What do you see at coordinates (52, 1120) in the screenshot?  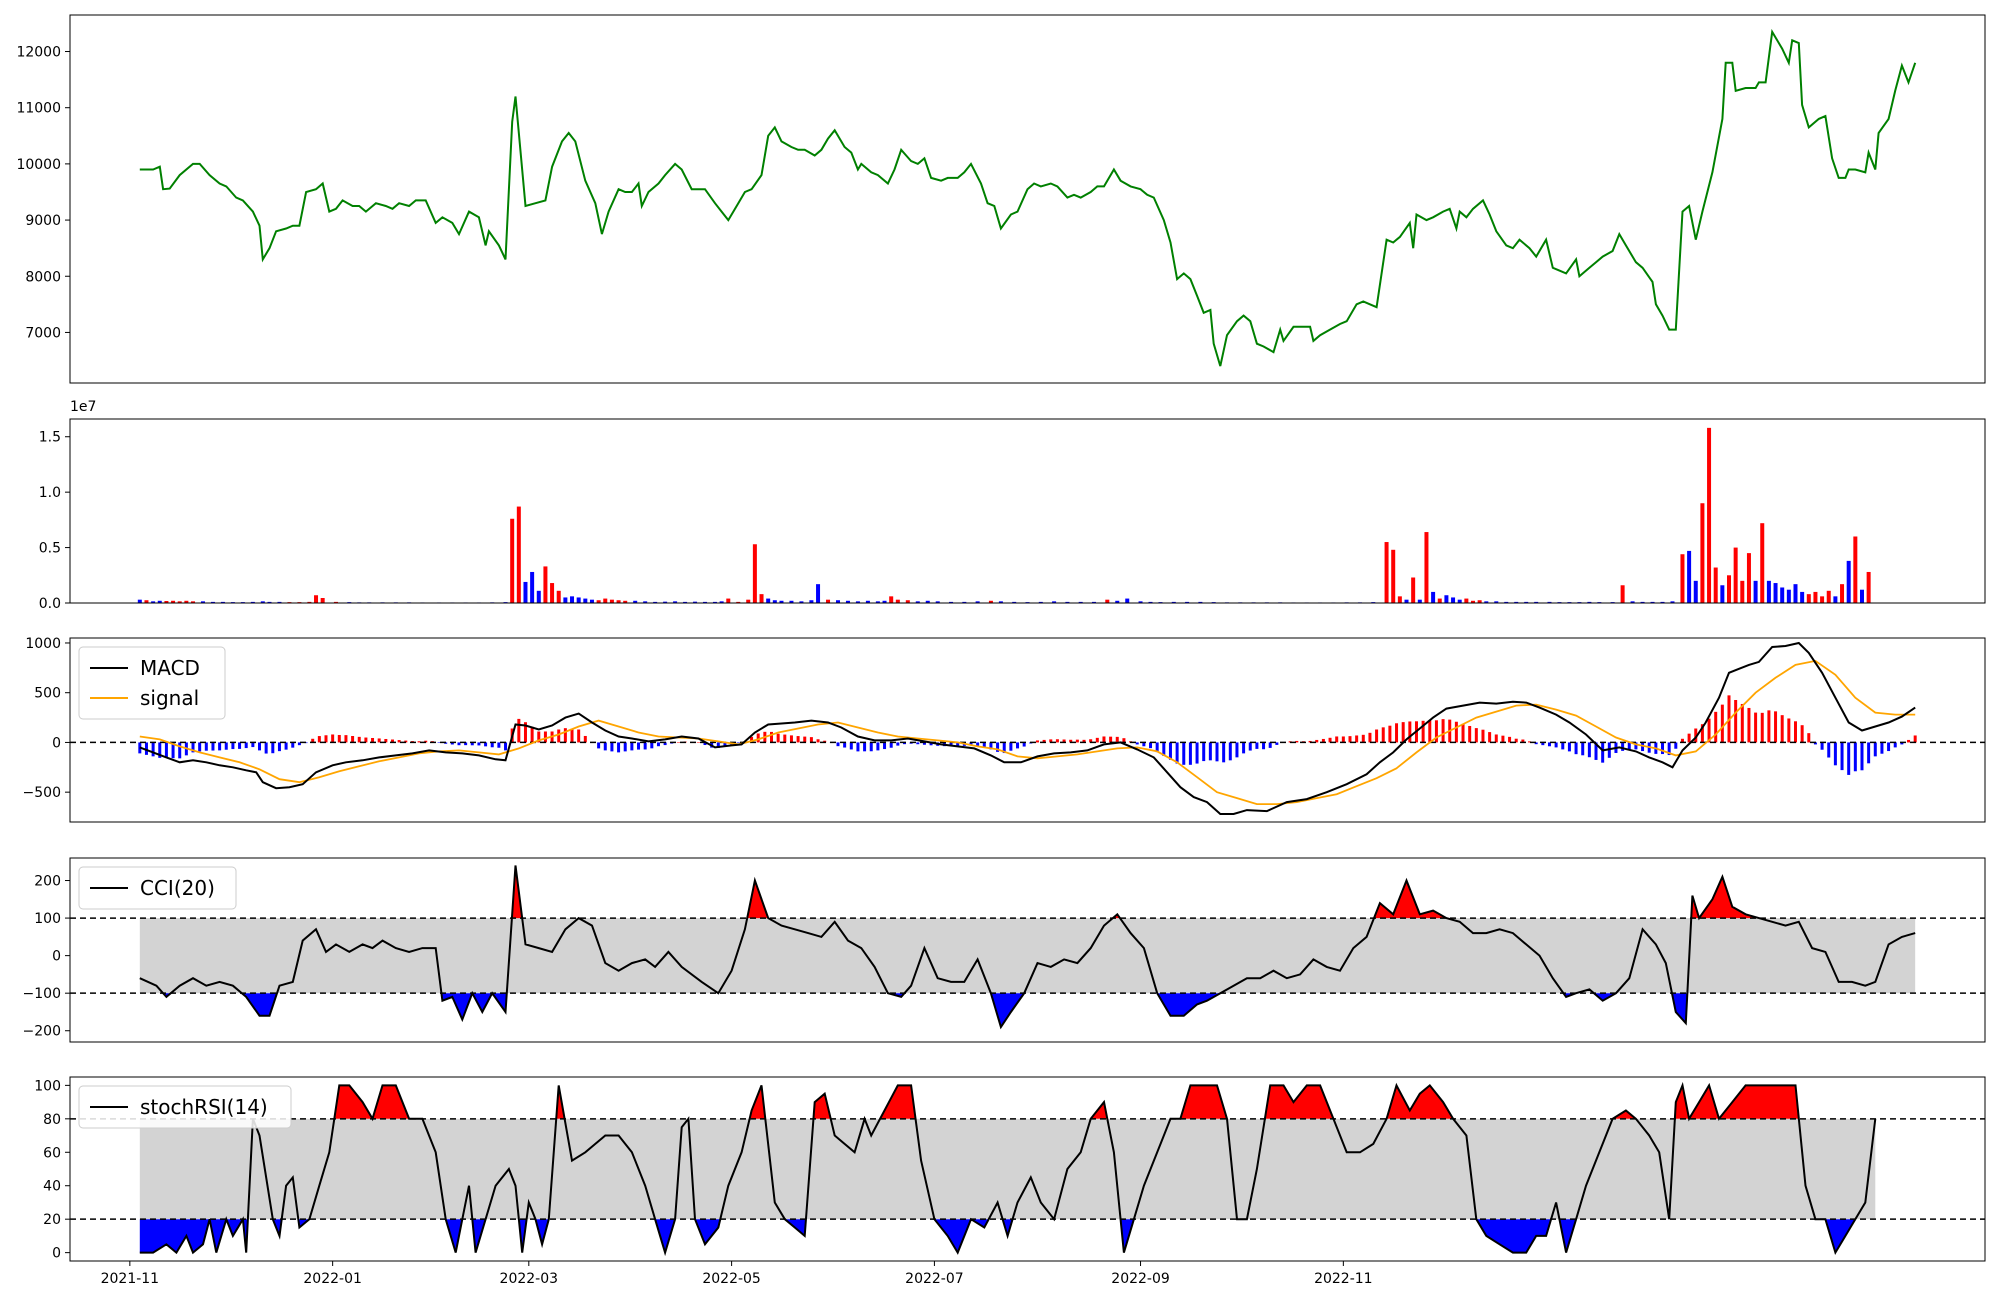 I see `stochrsi-ytick-label: 80` at bounding box center [52, 1120].